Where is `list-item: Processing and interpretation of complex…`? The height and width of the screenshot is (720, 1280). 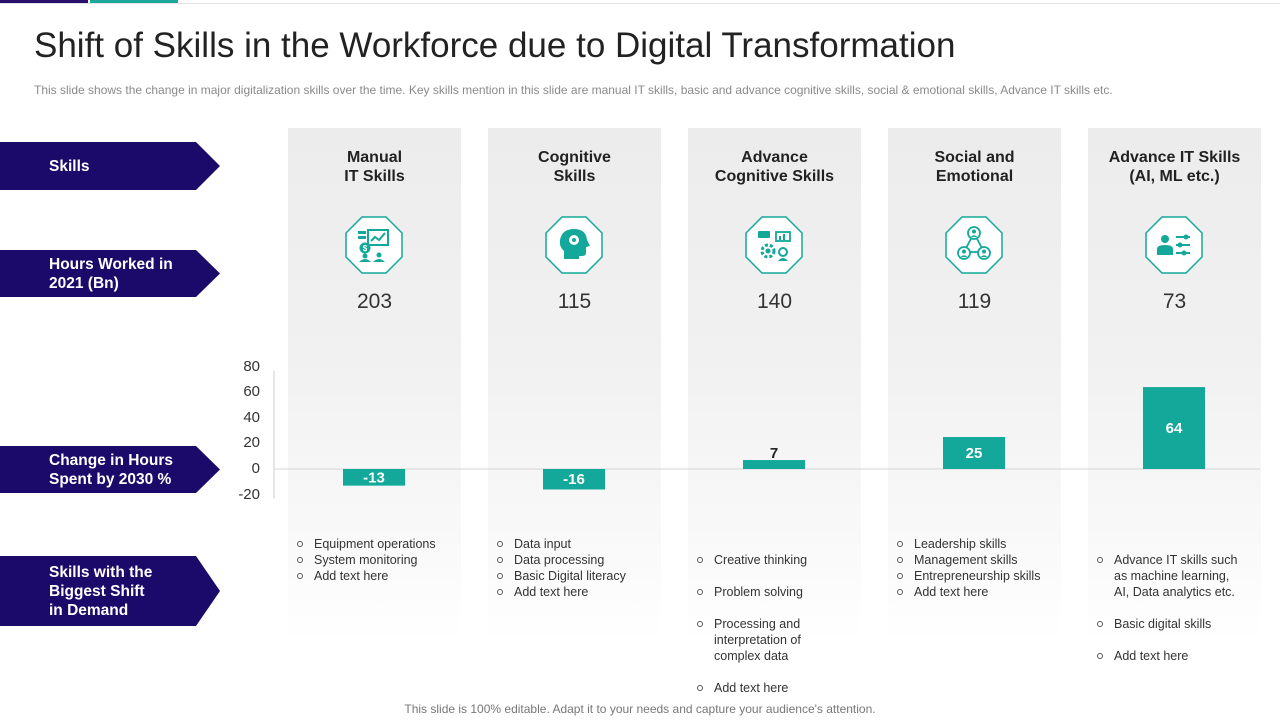
list-item: Processing and interpretation of complex… is located at coordinates (750, 640).